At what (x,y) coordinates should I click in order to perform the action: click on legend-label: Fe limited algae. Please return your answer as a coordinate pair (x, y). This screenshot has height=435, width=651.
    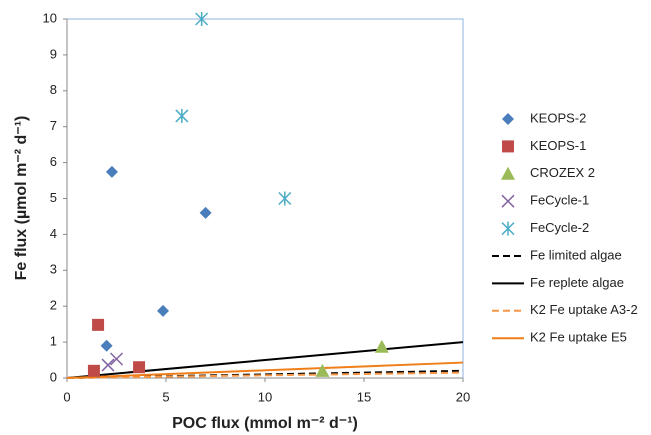
    Looking at the image, I should click on (576, 254).